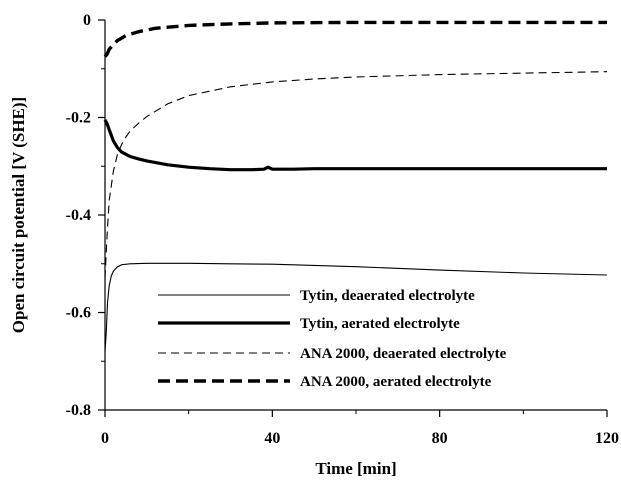  I want to click on y-tick-label: -0.4, so click(78, 215).